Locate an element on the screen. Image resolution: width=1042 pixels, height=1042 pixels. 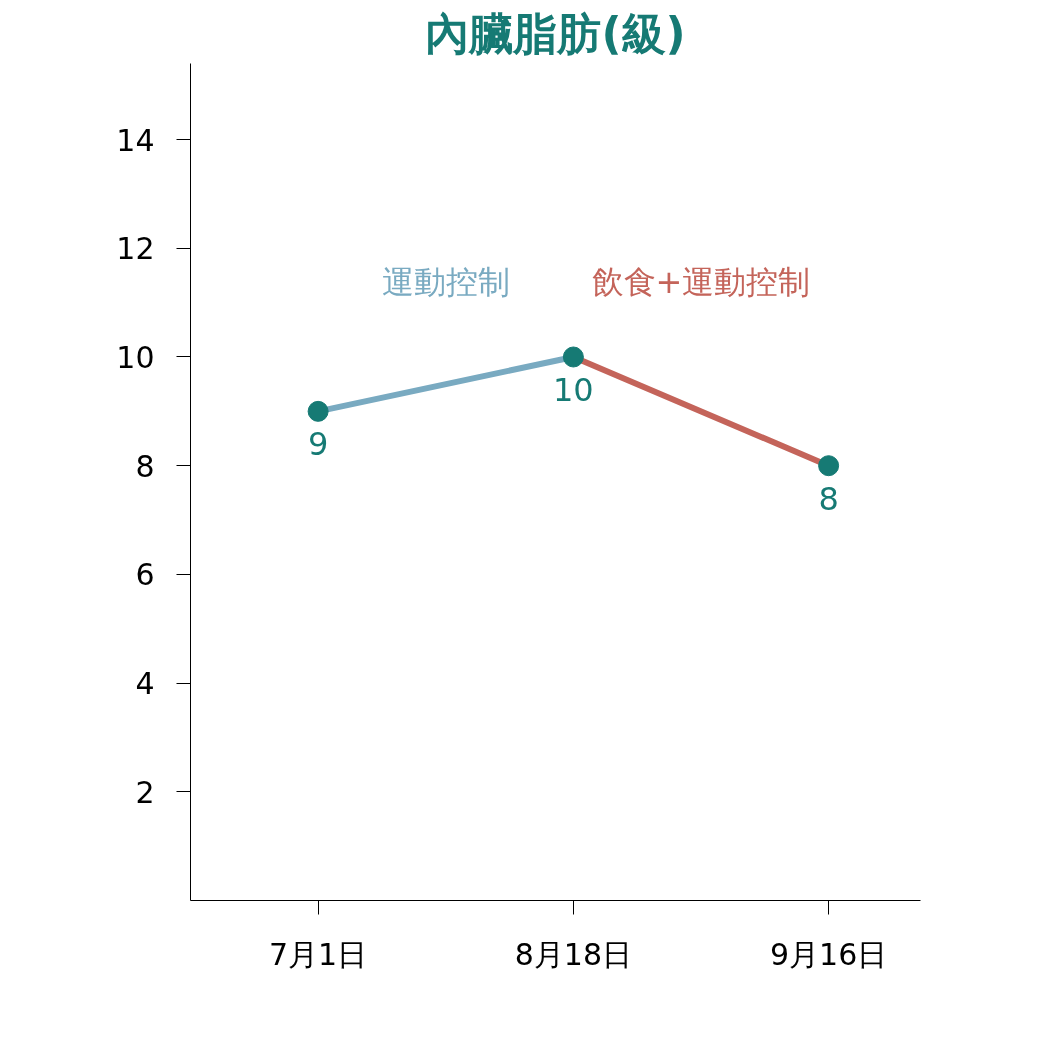
y-tick-label: 2 is located at coordinates (145, 792).